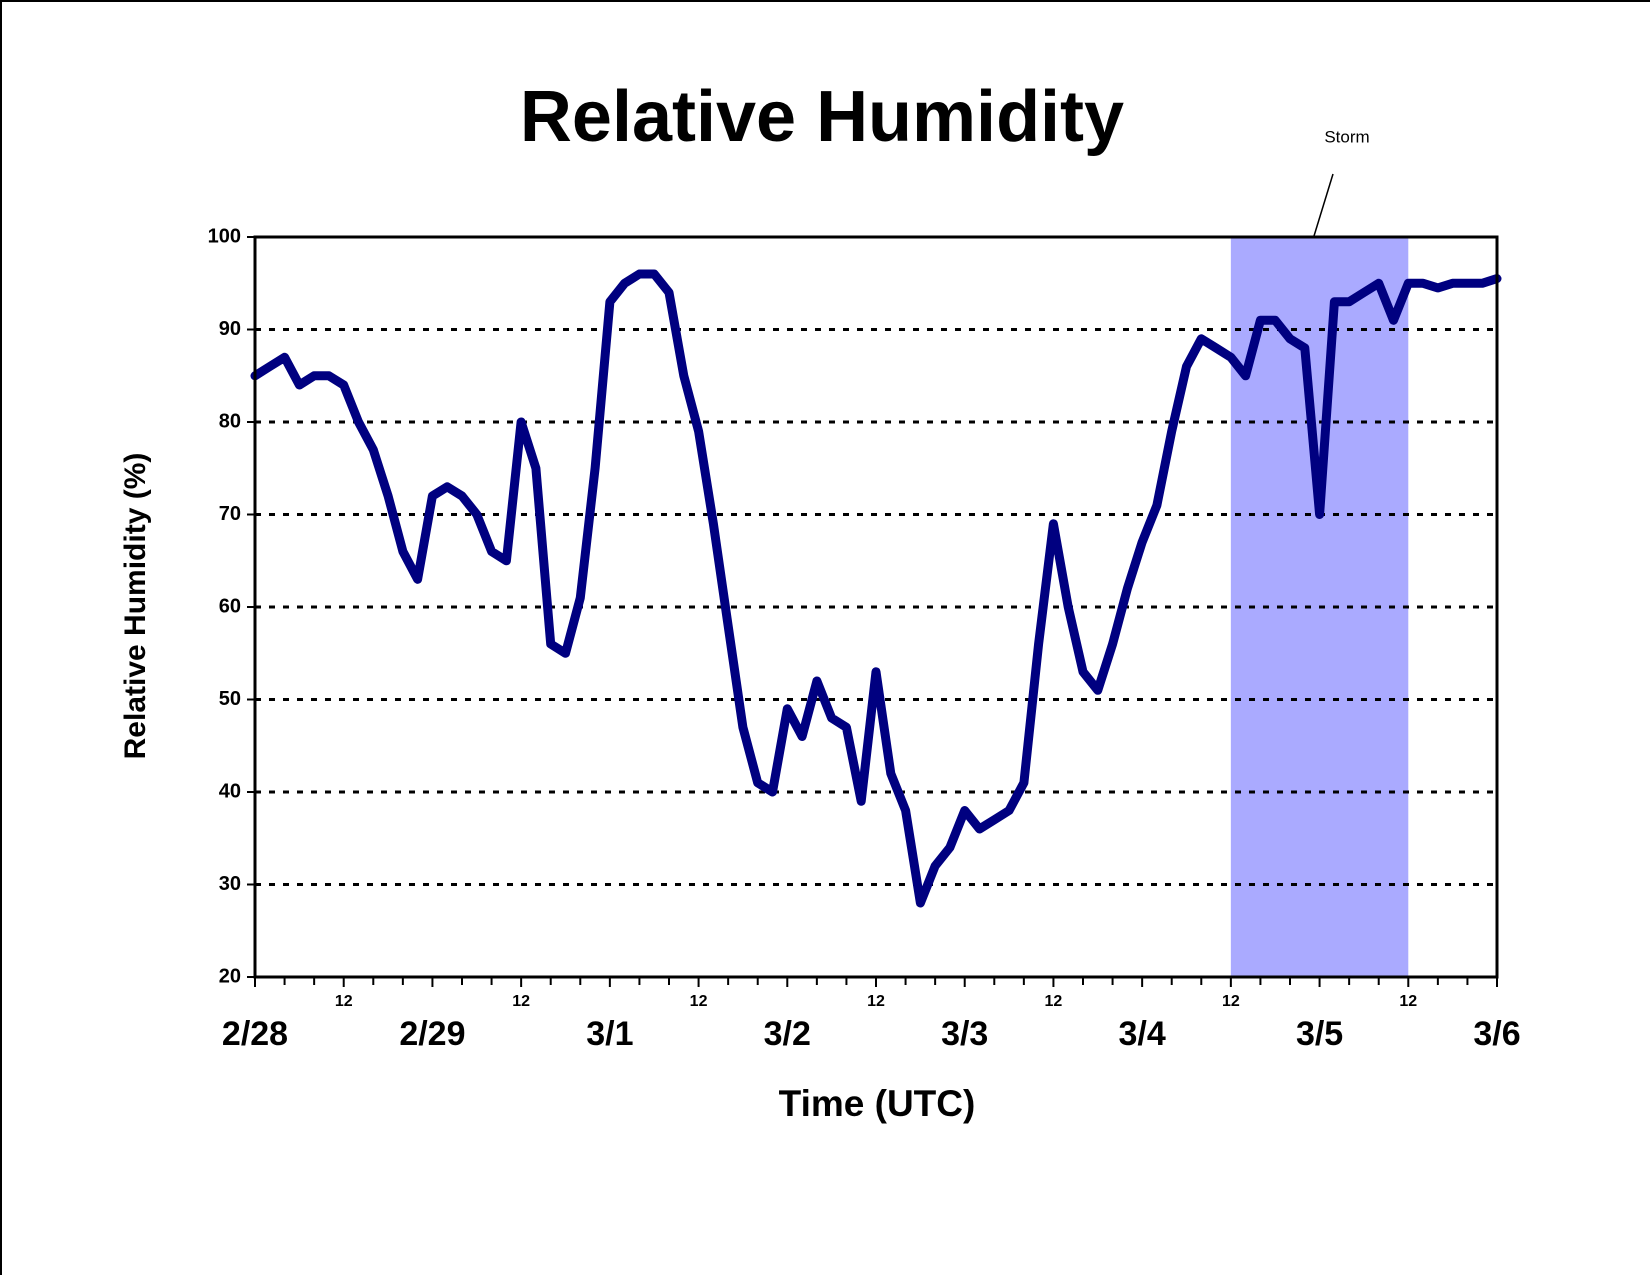 The width and height of the screenshot is (1650, 1275). I want to click on y-tick-label: 20, so click(230, 976).